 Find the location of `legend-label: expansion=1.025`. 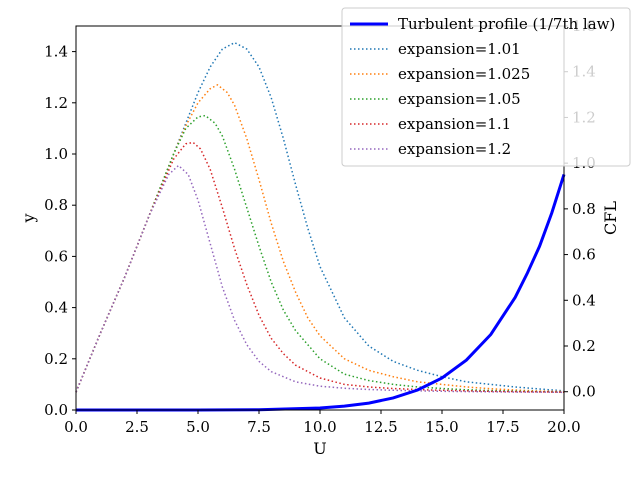

legend-label: expansion=1.025 is located at coordinates (464, 74).